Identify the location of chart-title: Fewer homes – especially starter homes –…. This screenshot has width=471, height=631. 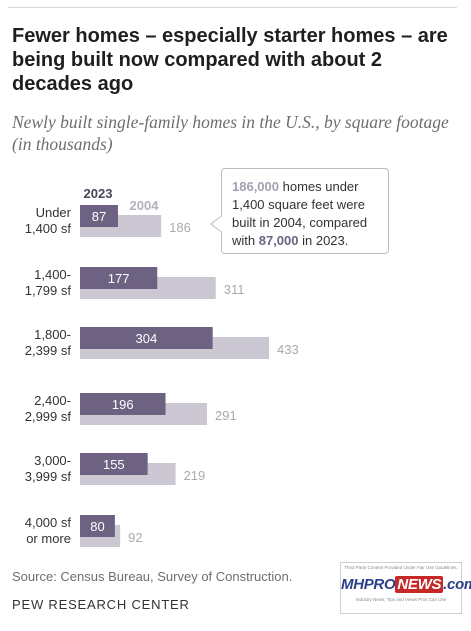
(230, 60).